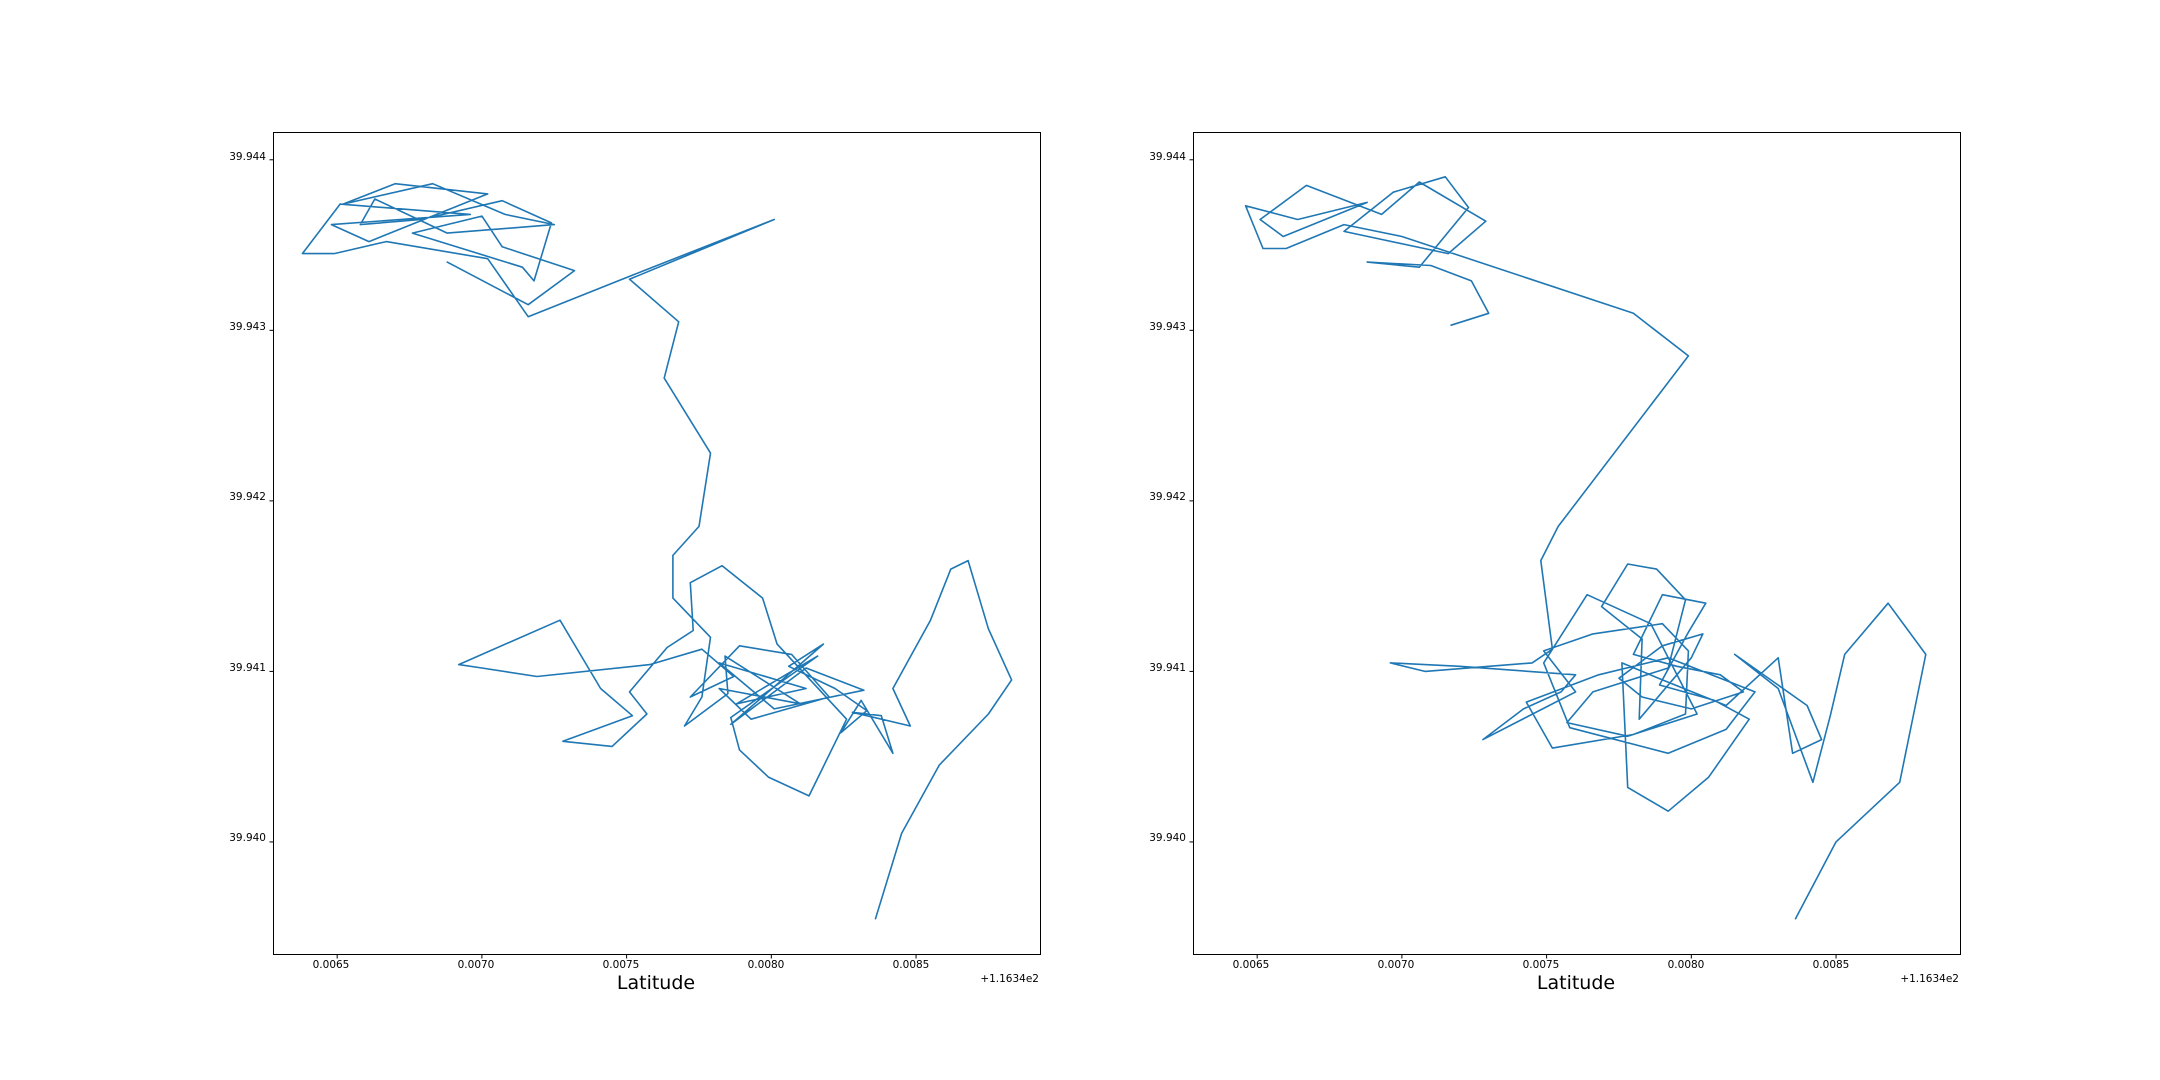 The width and height of the screenshot is (2160, 1080). I want to click on left-y-ticks: 39.940 39.941 39.942 39.943 39.944, so click(247, 497).